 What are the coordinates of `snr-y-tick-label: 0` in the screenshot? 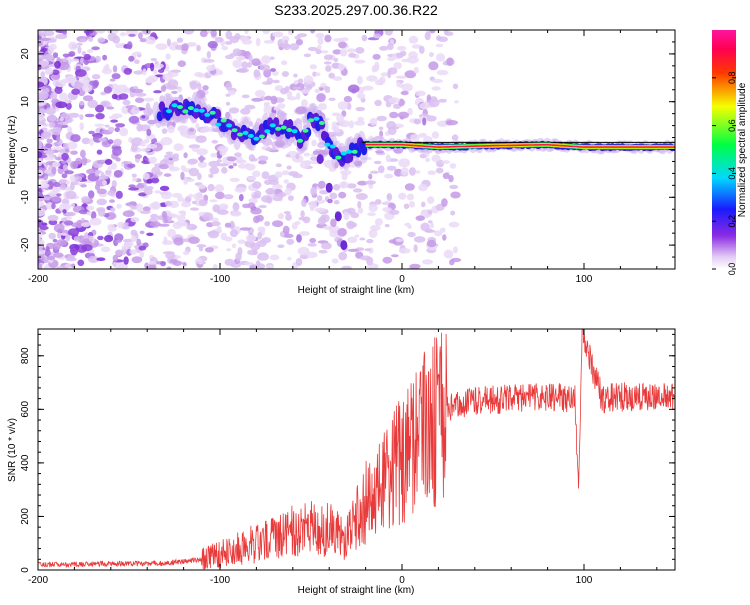 It's located at (25, 570).